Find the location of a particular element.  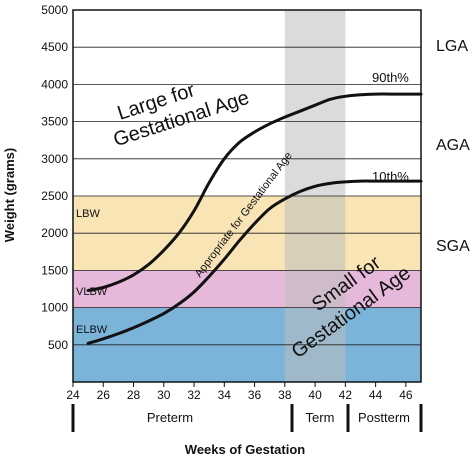

period-postterm-label: Postterm is located at coordinates (384, 417).